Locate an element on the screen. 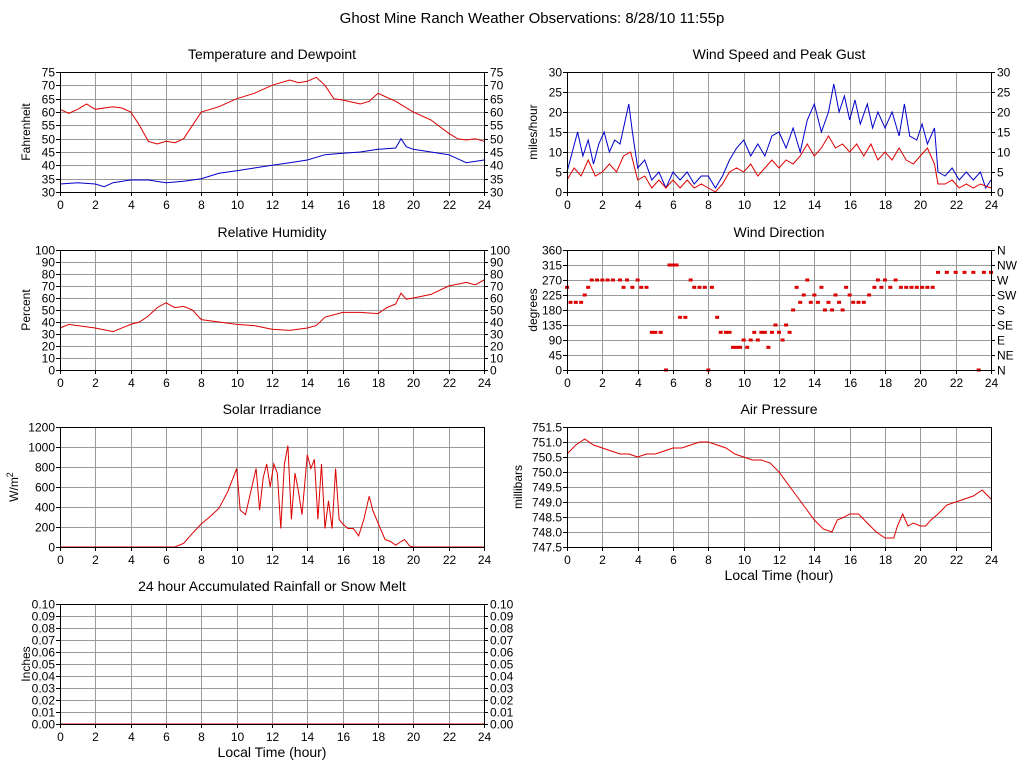 This screenshot has height=768, width=1024. x-tick-label: 0 is located at coordinates (567, 383).